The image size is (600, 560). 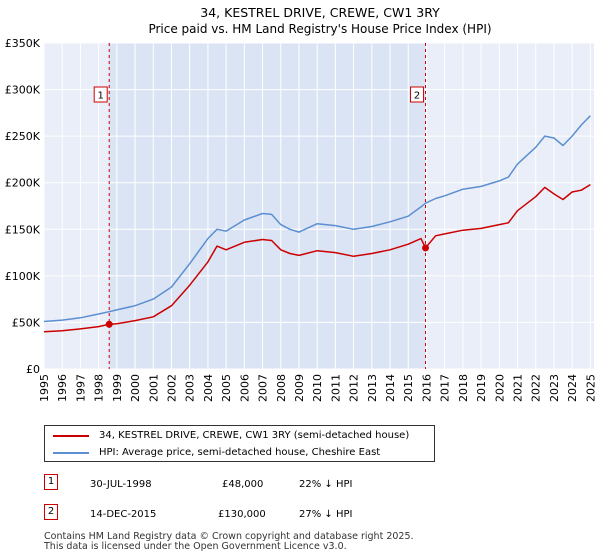 I want to click on y-tick-label: £50K, so click(x=26, y=322).